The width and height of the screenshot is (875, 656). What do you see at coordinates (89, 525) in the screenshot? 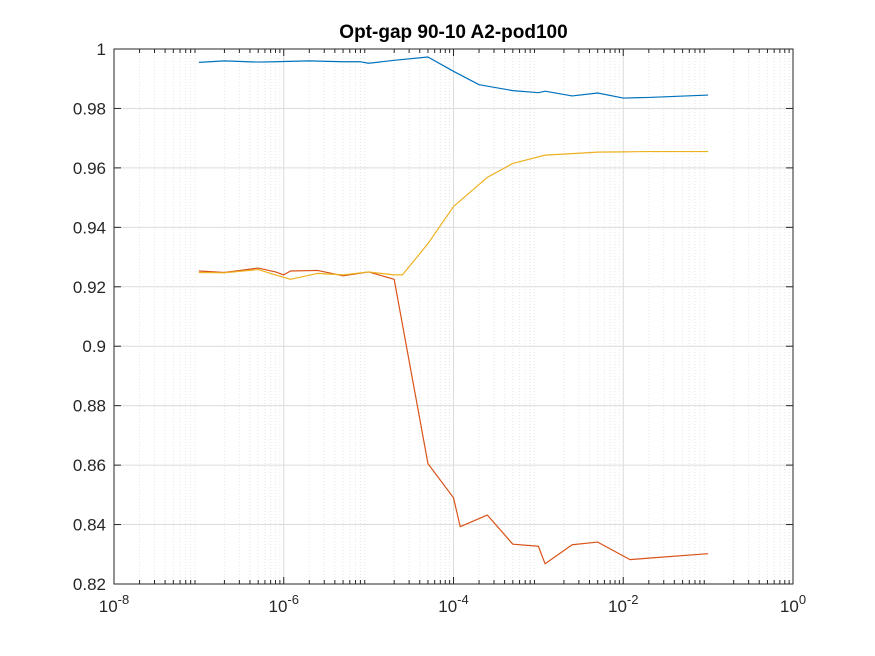
I see `y-tick-label: 0.84` at bounding box center [89, 525].